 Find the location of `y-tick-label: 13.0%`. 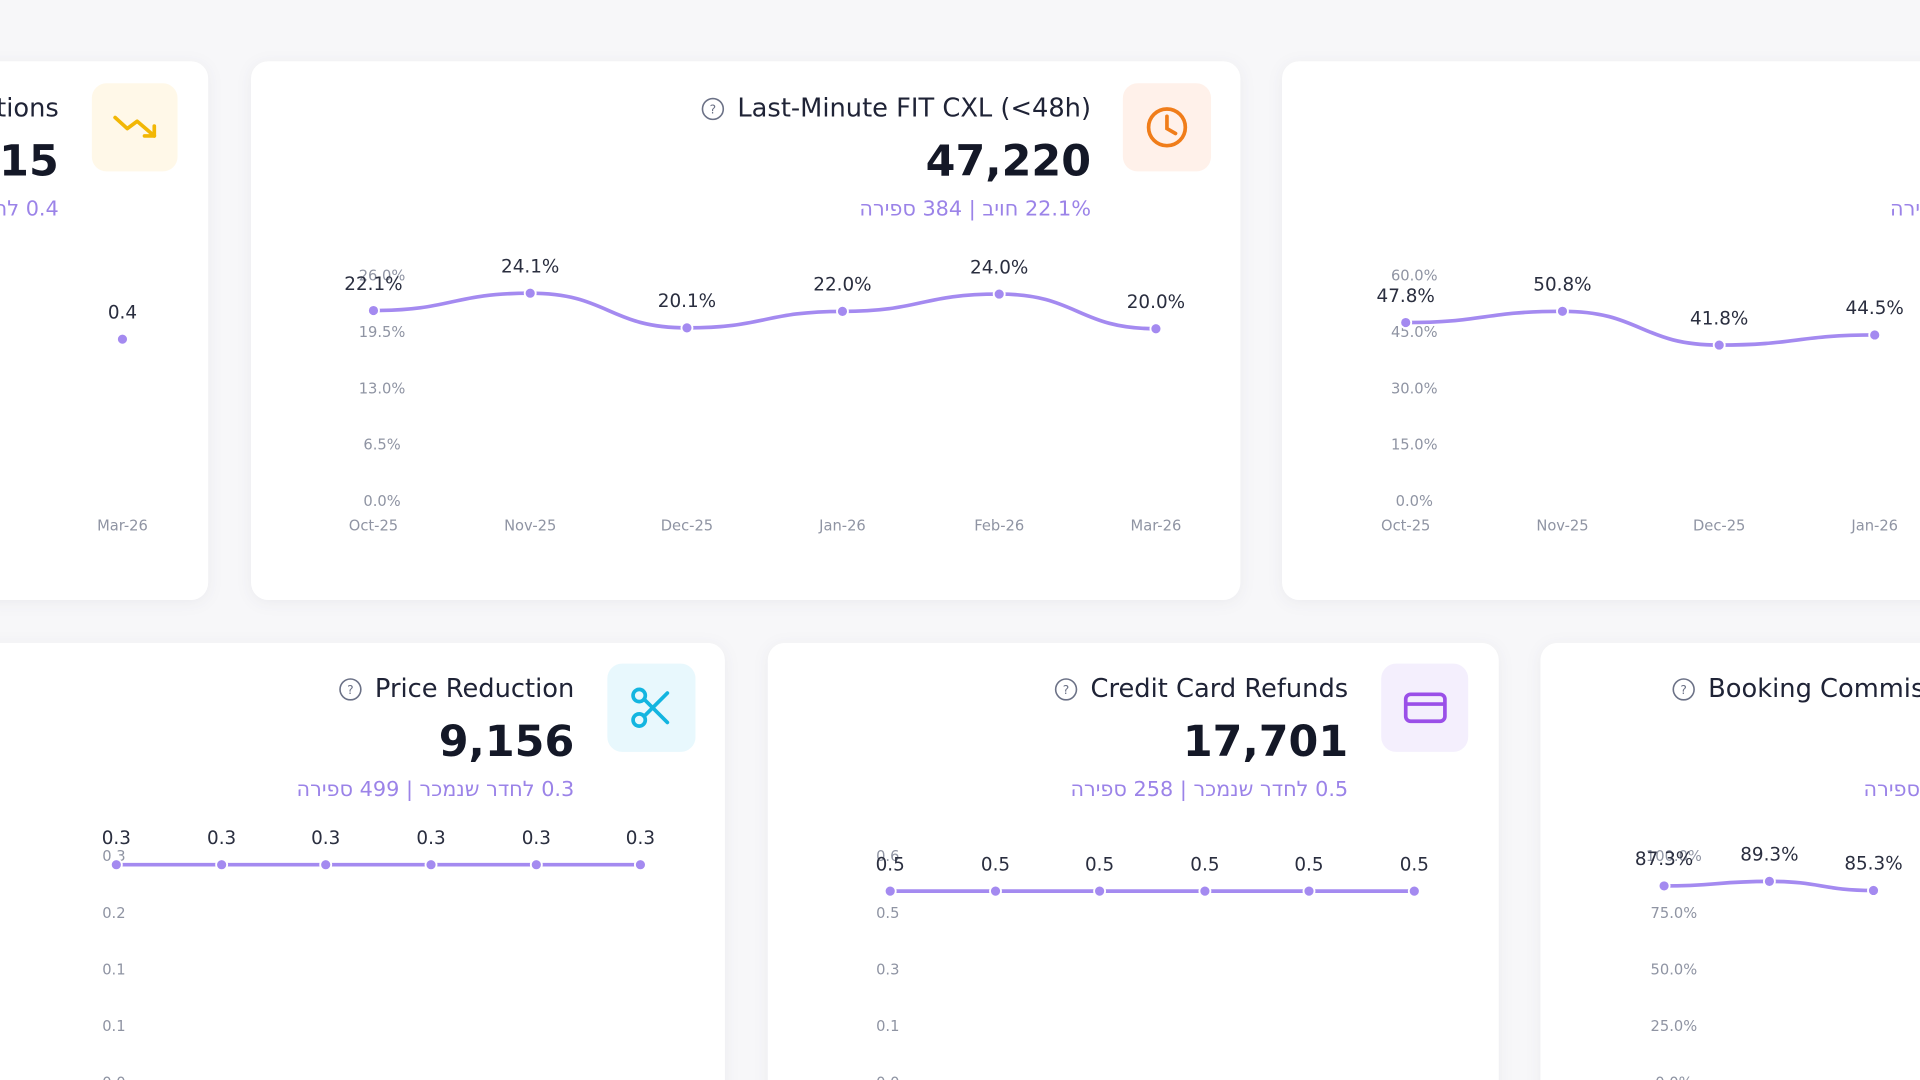

y-tick-label: 13.0% is located at coordinates (382, 388).